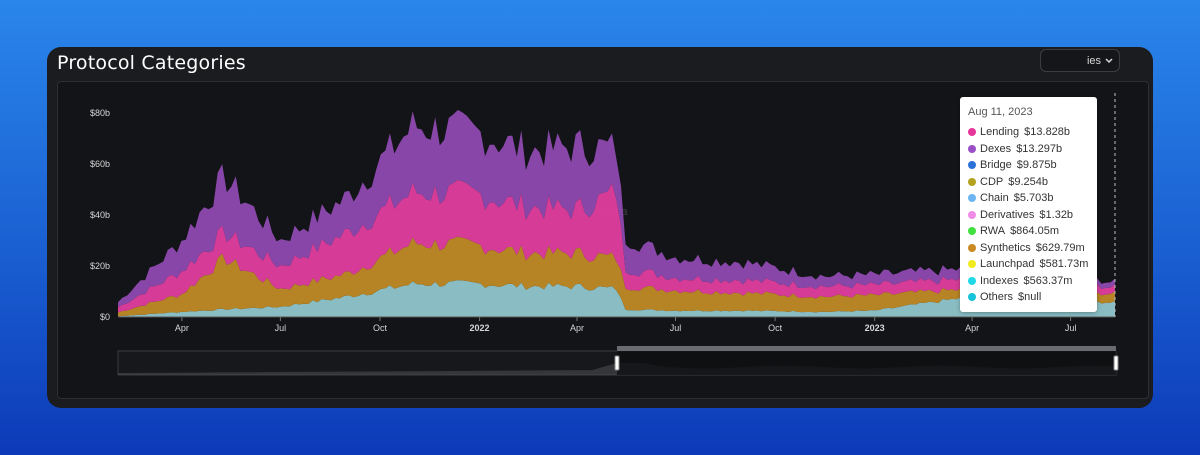  I want to click on tooltip-row: CDP $9.254b, so click(1028, 182).